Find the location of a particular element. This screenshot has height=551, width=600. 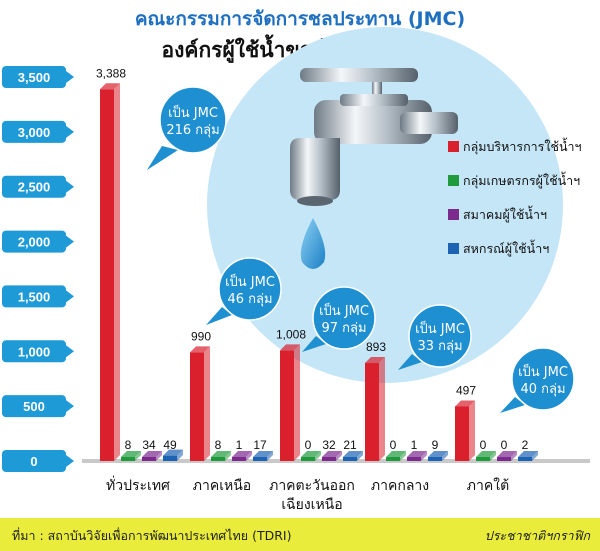

x-category-label: ทั่วประเทศ is located at coordinates (138, 485).